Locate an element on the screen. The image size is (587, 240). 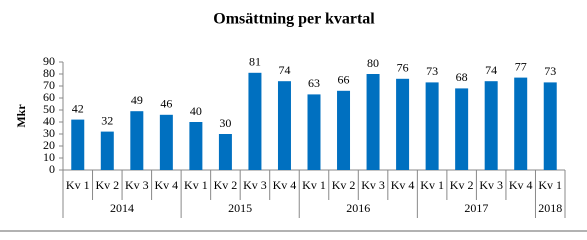
y-tick-label: 30 is located at coordinates (49, 133).